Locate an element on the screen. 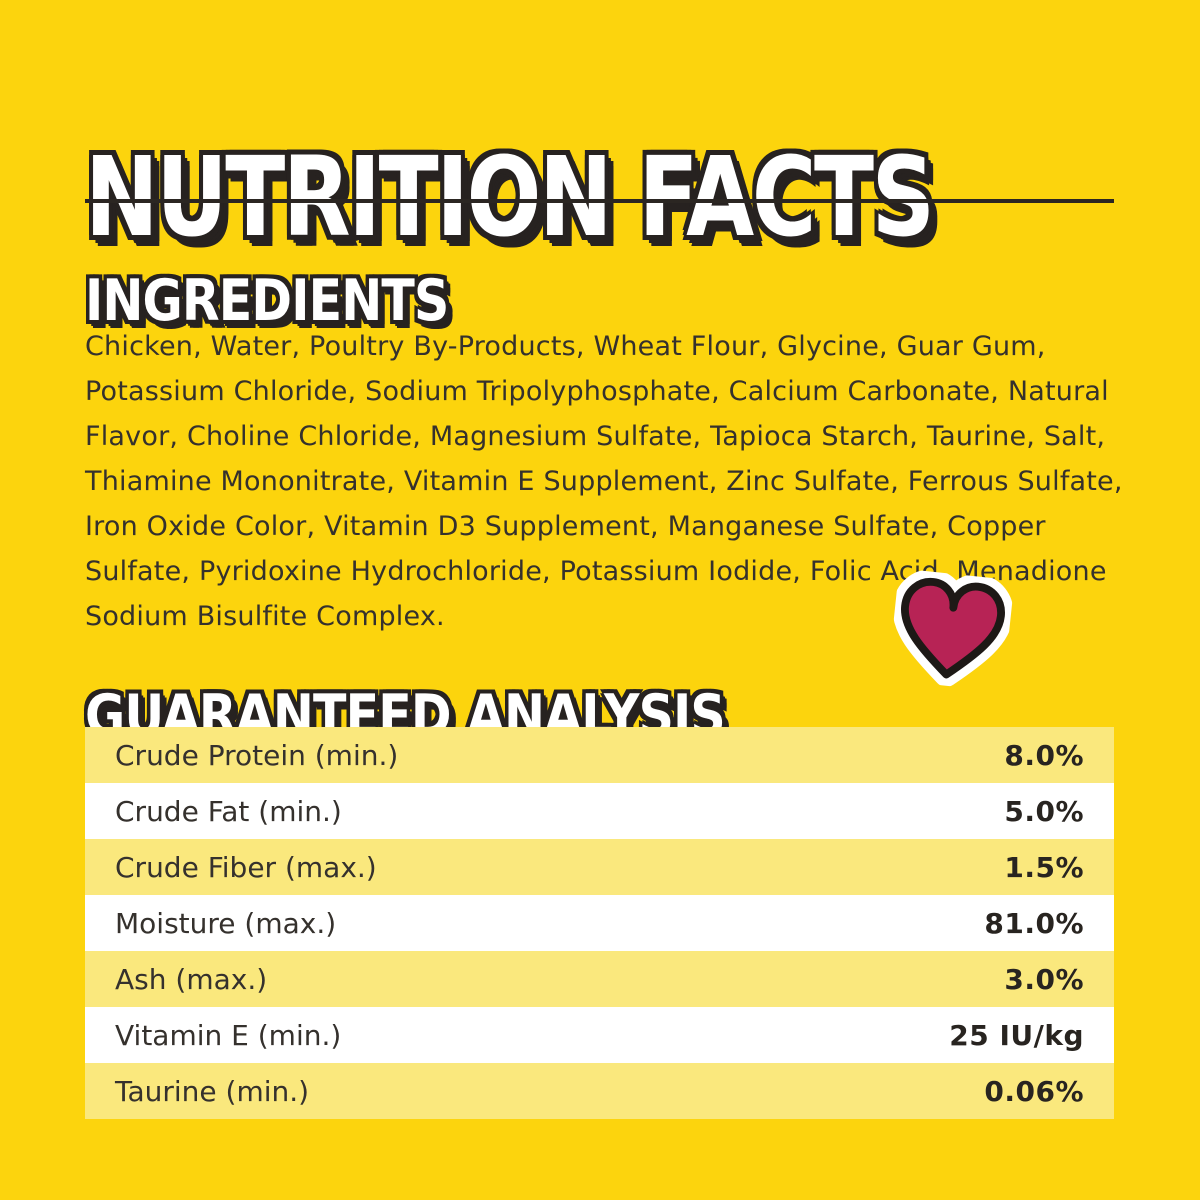 This screenshot has height=1200, width=1200. row-value: 5.0% is located at coordinates (1044, 811).